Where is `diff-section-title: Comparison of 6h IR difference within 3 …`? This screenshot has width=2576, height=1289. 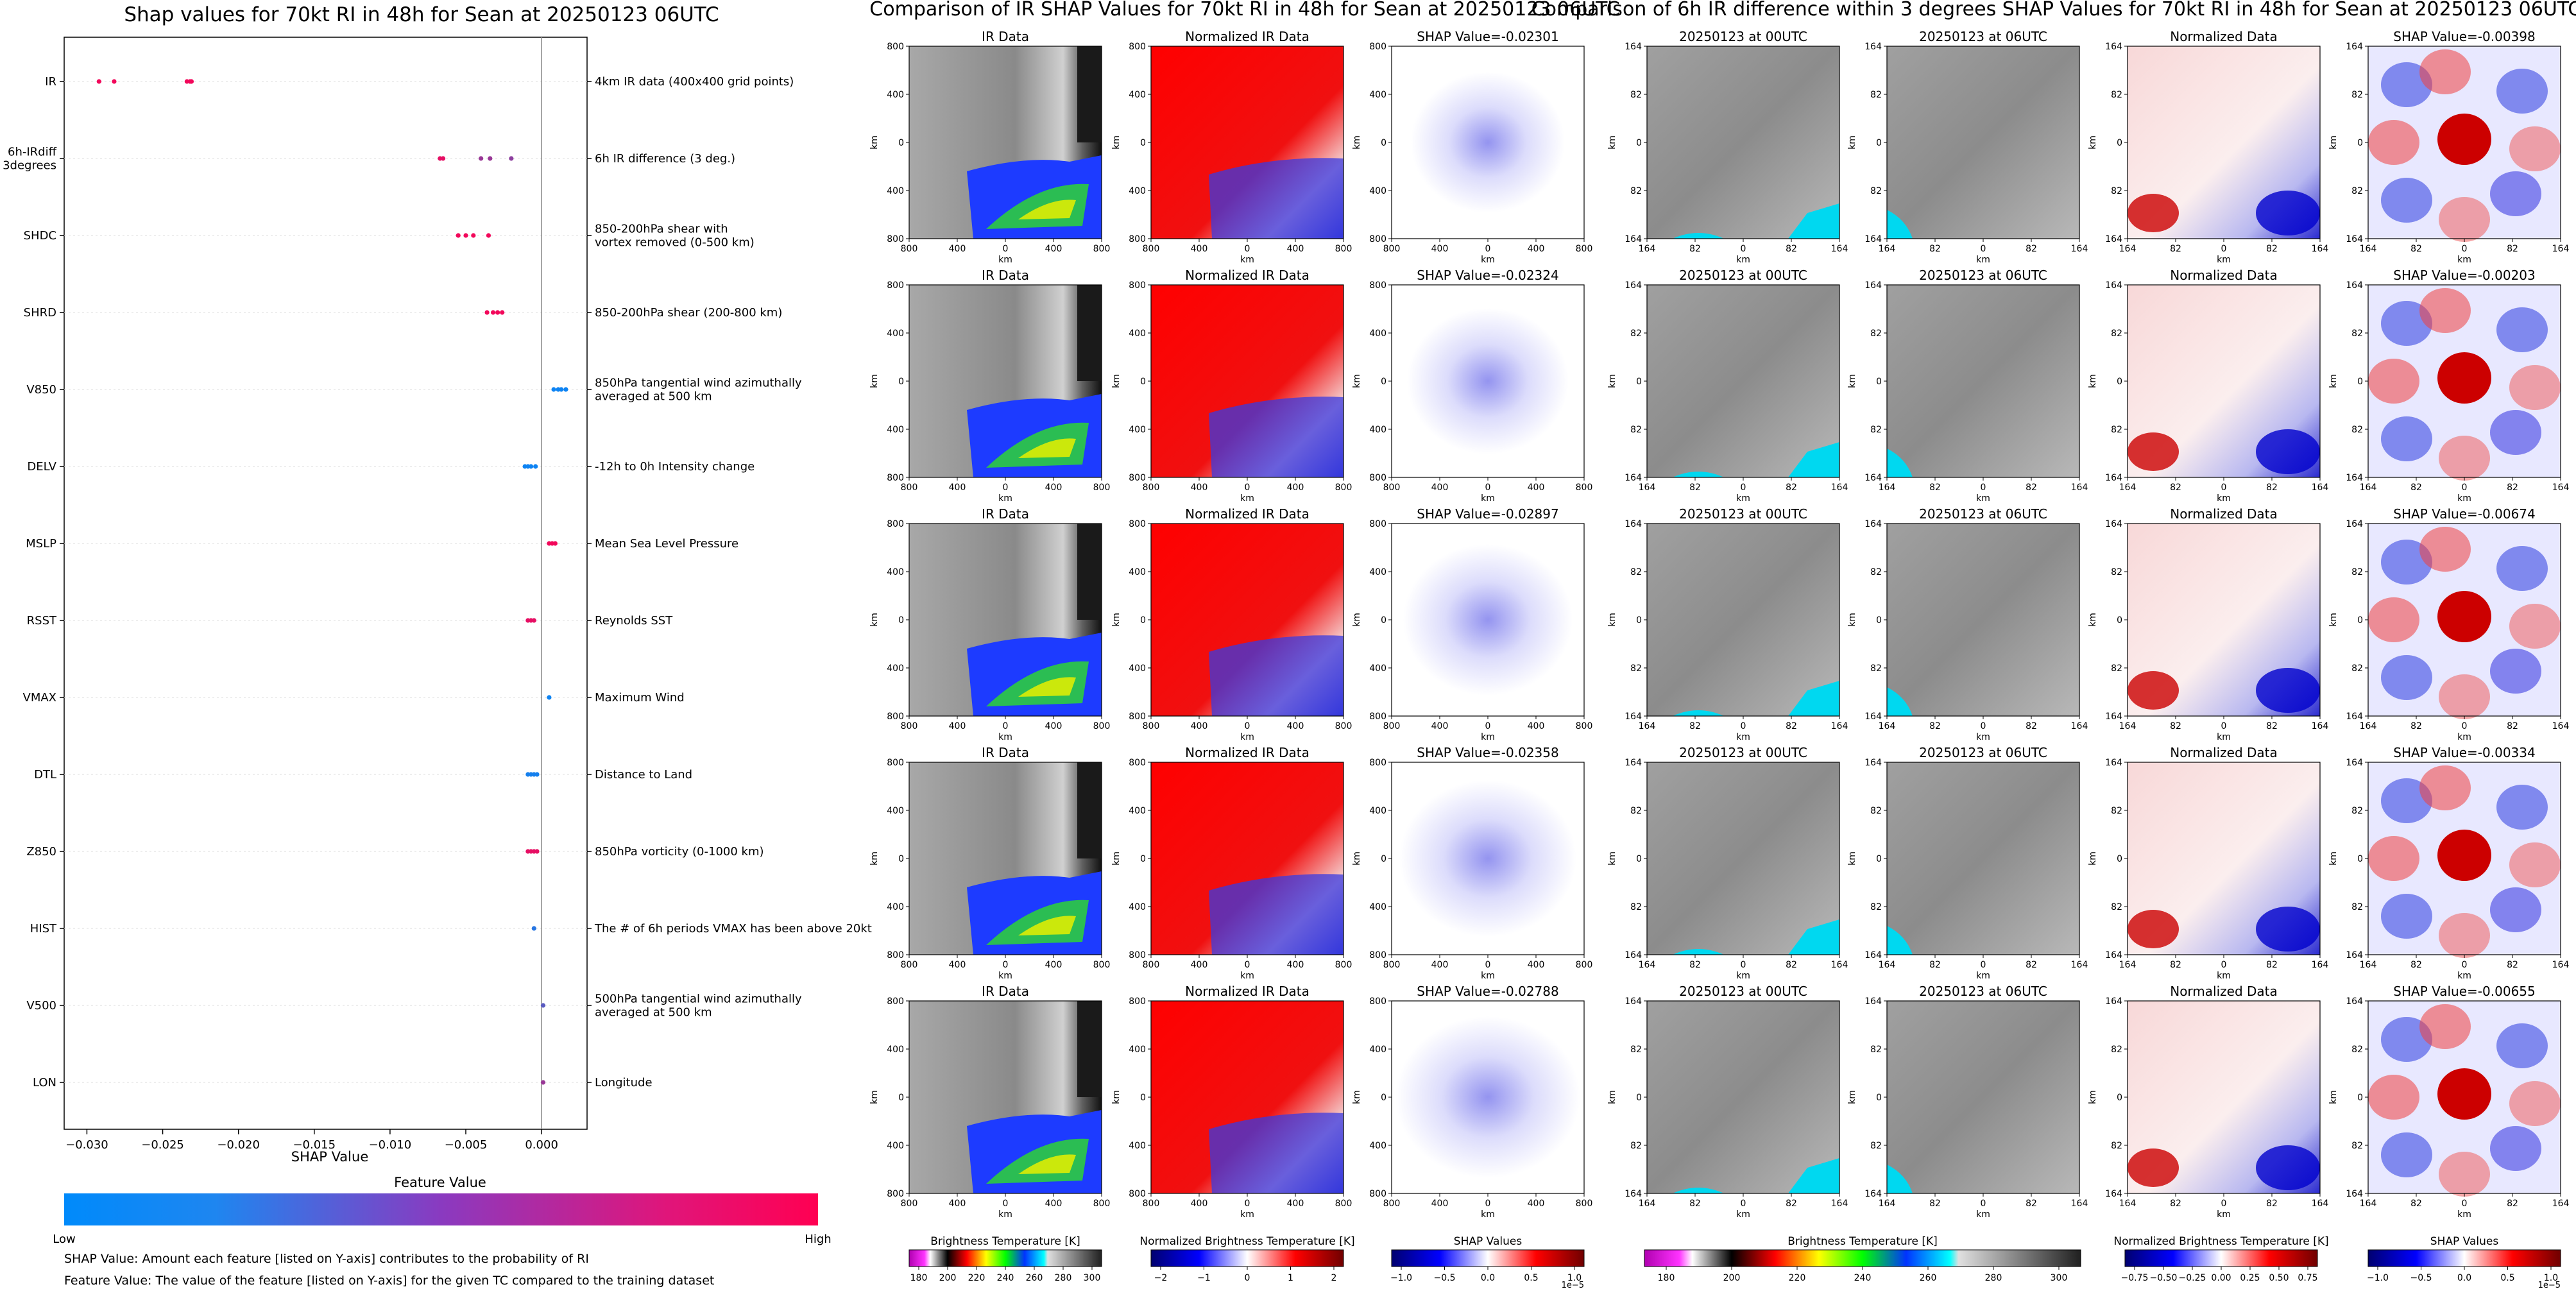
diff-section-title: Comparison of 6h IR difference within 3 … is located at coordinates (2053, 11).